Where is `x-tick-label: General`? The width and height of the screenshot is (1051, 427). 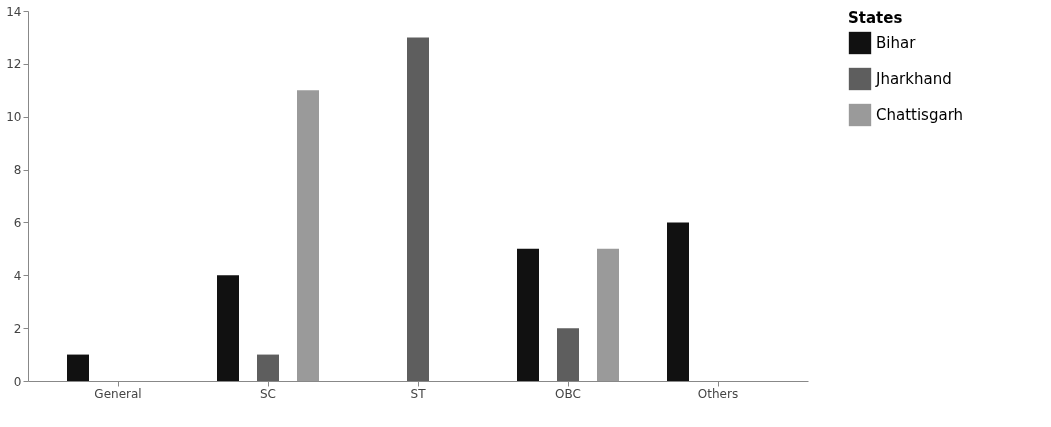 x-tick-label: General is located at coordinates (118, 393).